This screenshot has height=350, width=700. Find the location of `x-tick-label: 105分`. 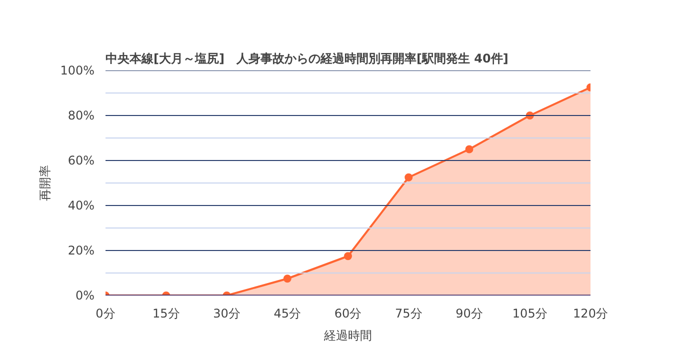

x-tick-label: 105分 is located at coordinates (530, 313).